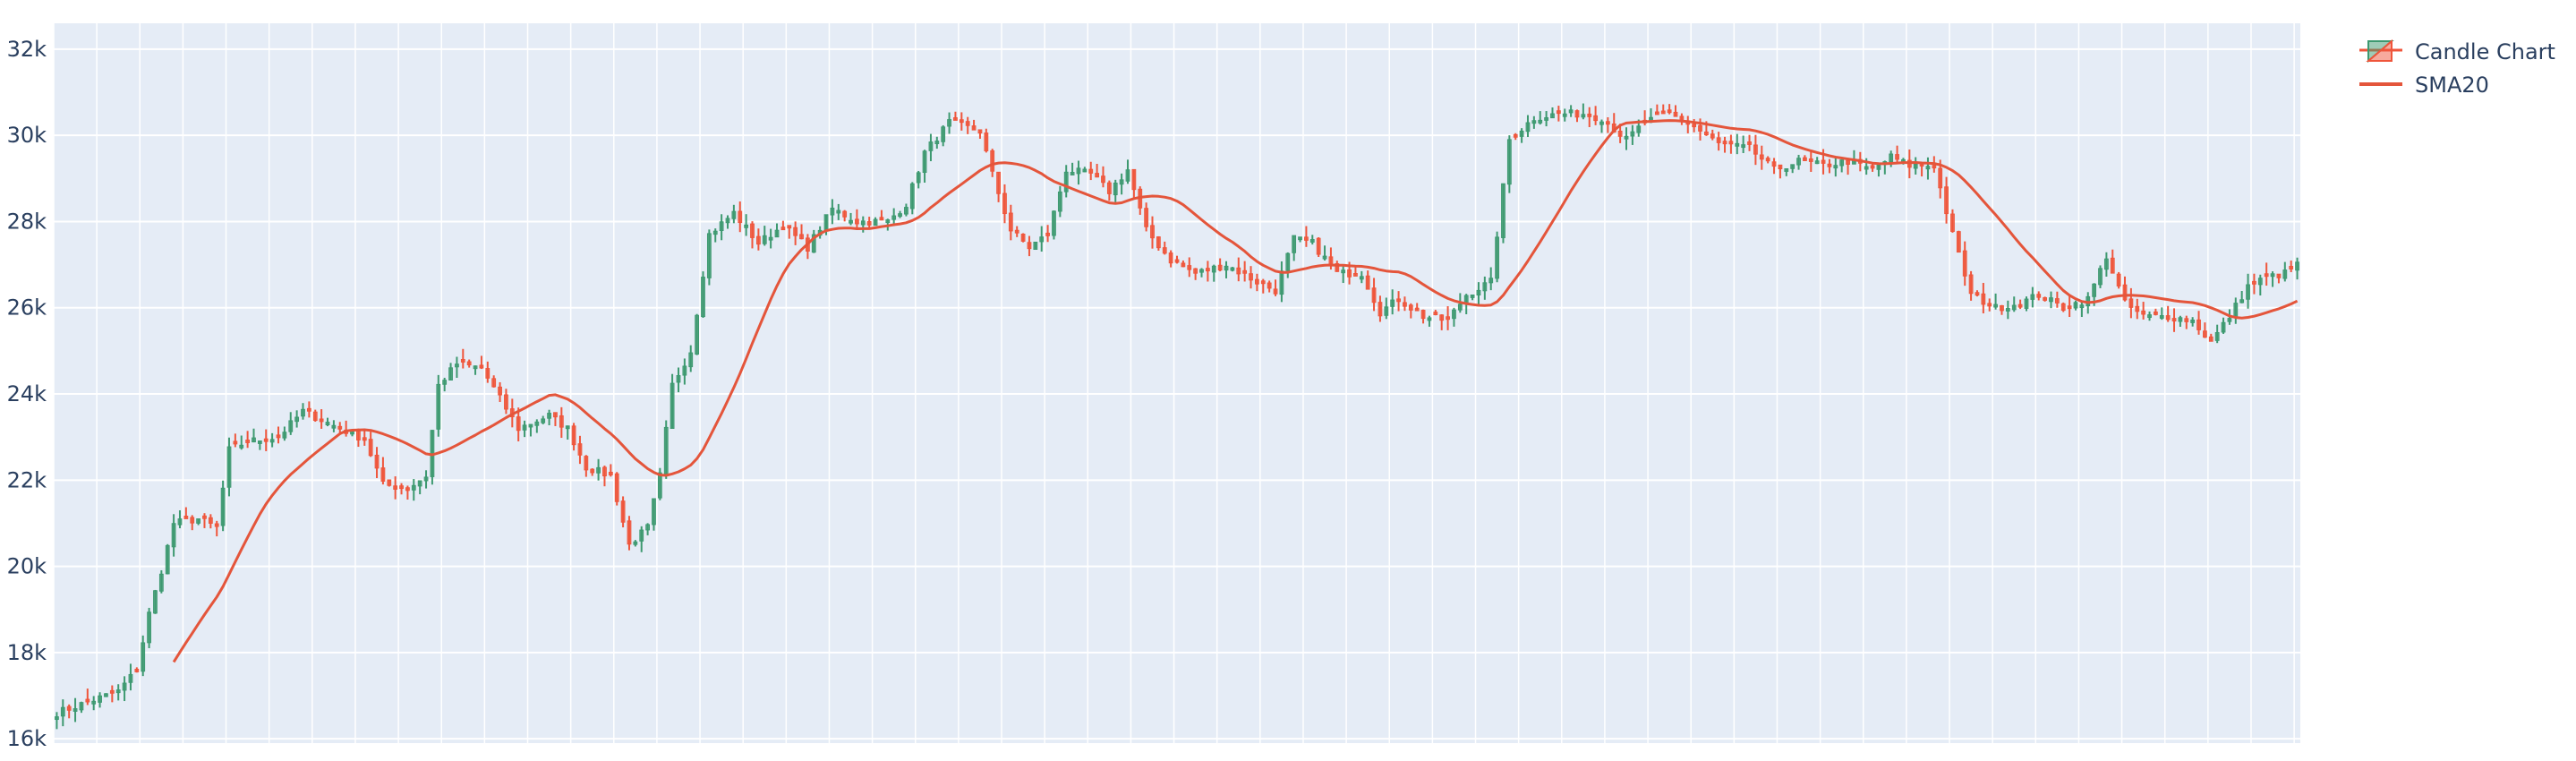 Image resolution: width=2576 pixels, height=761 pixels. I want to click on legend: Candle Chart SMA20, so click(2457, 68).